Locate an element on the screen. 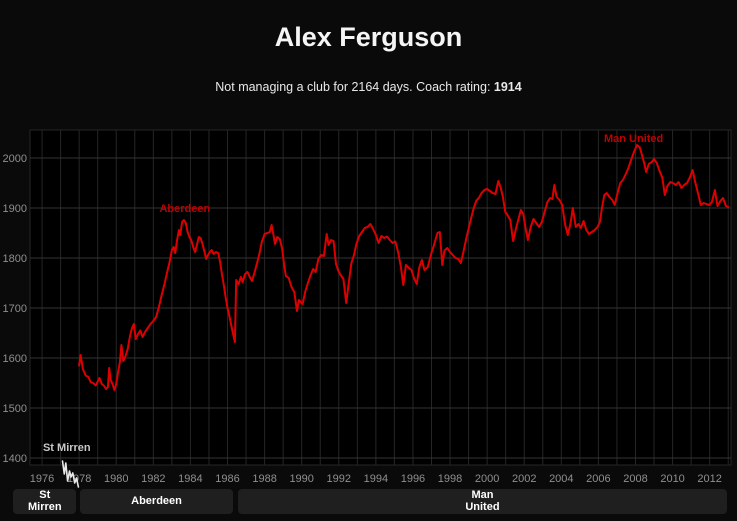  y-tick-label: 1600 is located at coordinates (15, 359).